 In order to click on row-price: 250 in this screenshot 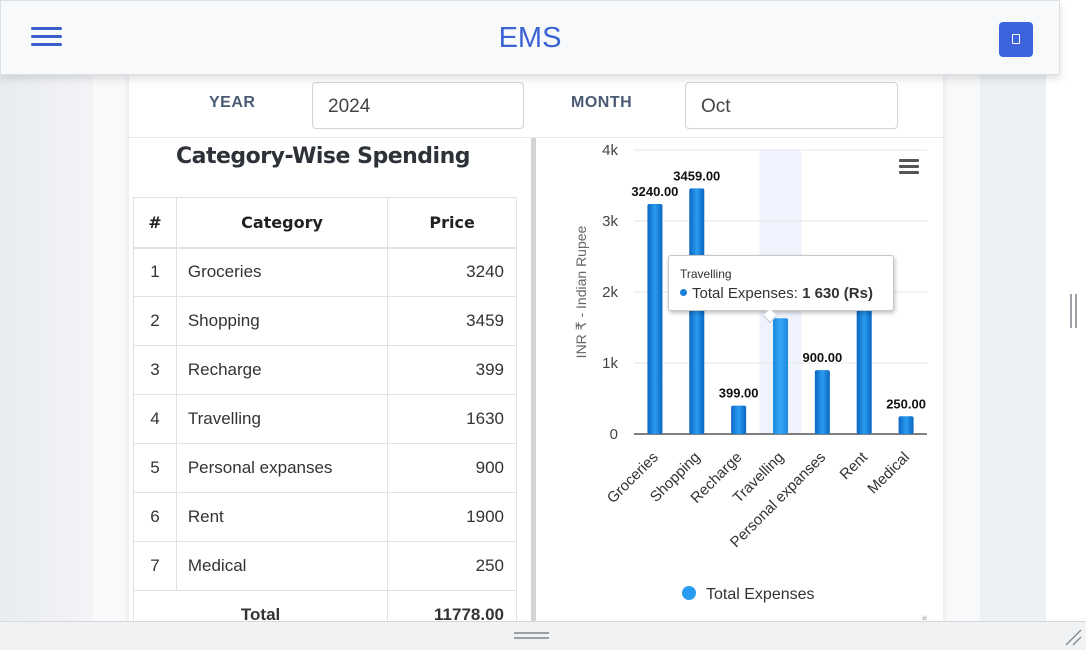, I will do `click(452, 566)`.